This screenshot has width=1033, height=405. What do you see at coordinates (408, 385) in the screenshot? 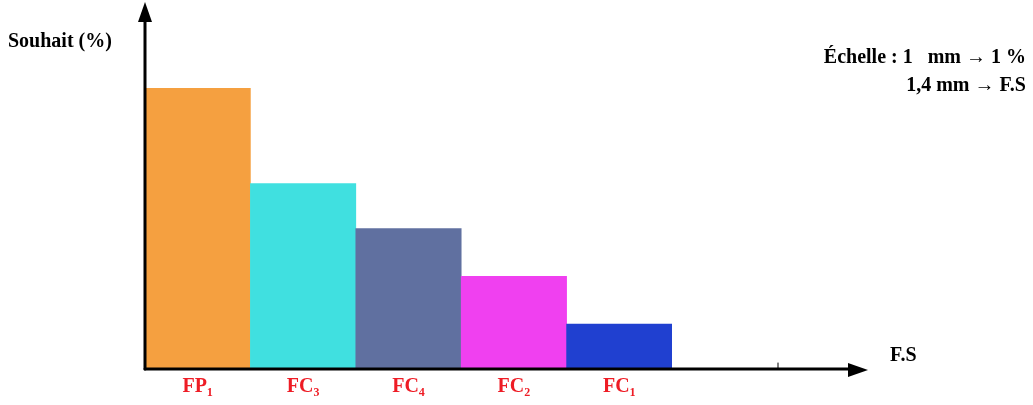
I see `x-tick-label: FC₄` at bounding box center [408, 385].